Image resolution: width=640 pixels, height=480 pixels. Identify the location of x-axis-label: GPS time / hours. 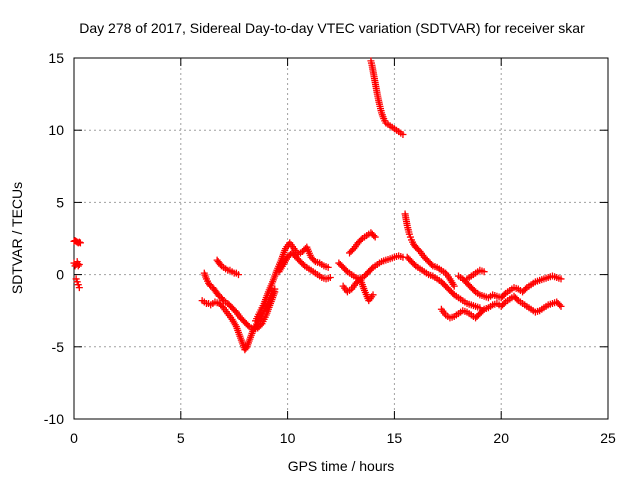
(341, 466).